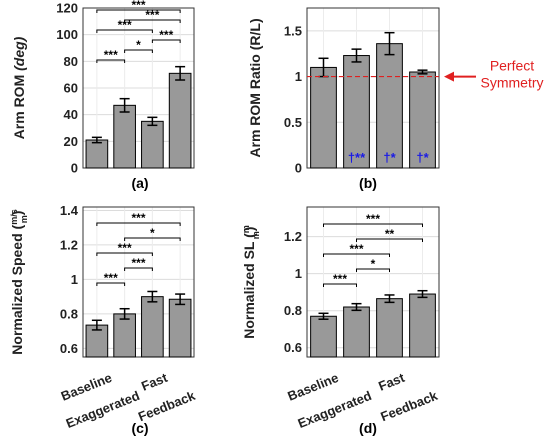 The width and height of the screenshot is (550, 438). I want to click on y-axis-label: Normalized SL (mm), so click(251, 282).